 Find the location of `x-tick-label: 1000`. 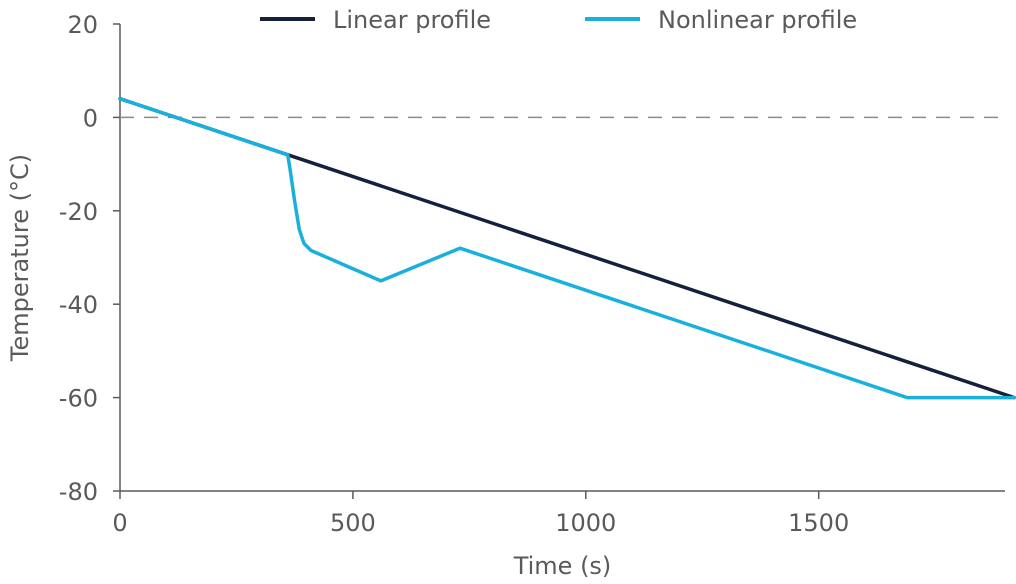

x-tick-label: 1000 is located at coordinates (585, 523).